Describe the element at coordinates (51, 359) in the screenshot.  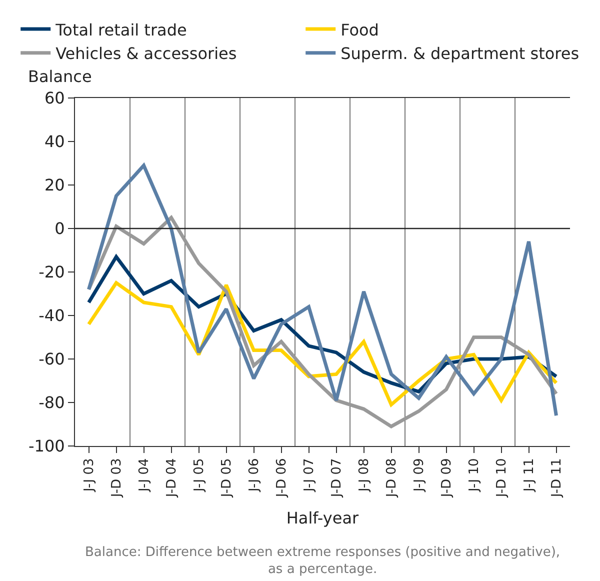
I see `y-tick-label: -60` at that location.